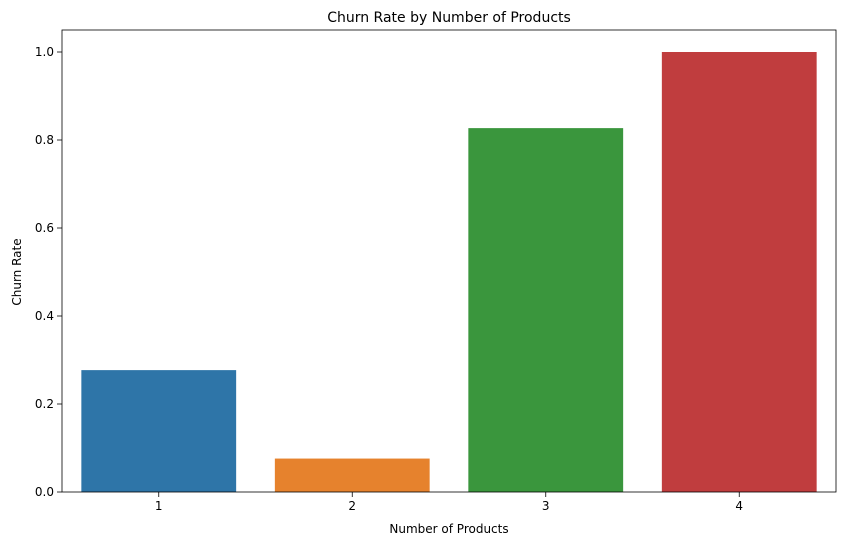  I want to click on chart-title: Churn Rate by Number of Products, so click(449, 18).